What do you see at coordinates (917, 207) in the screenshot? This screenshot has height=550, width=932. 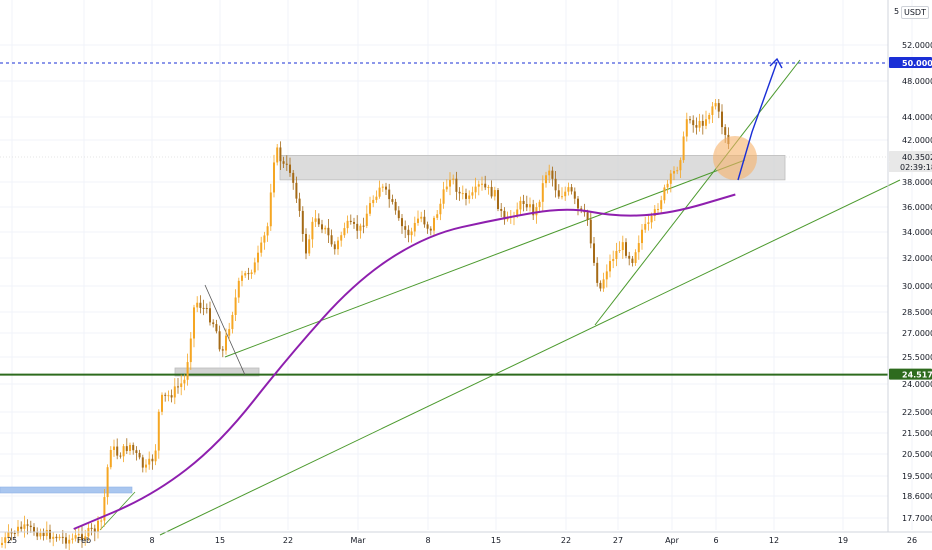 I see `y-tick-label: 36.0000` at bounding box center [917, 207].